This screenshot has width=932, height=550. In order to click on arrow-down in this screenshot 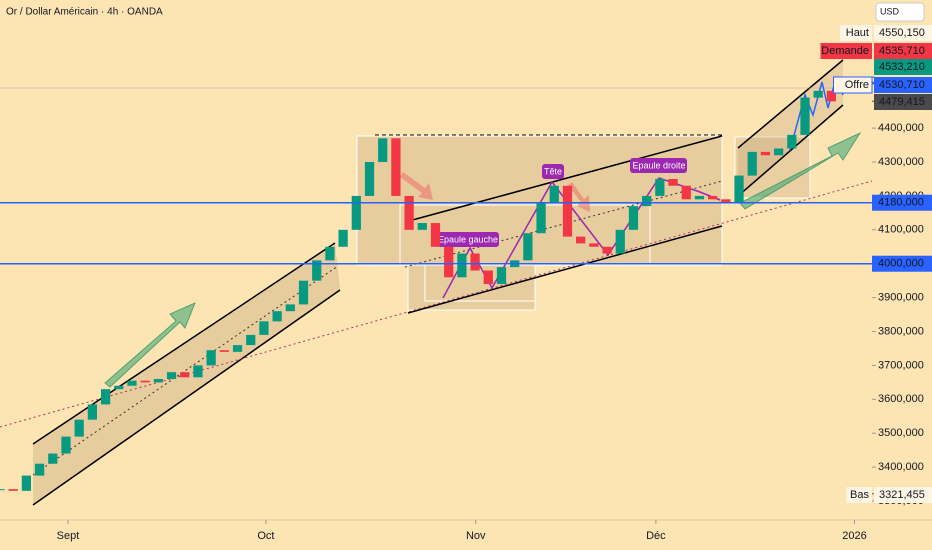, I will do `click(579, 197)`.